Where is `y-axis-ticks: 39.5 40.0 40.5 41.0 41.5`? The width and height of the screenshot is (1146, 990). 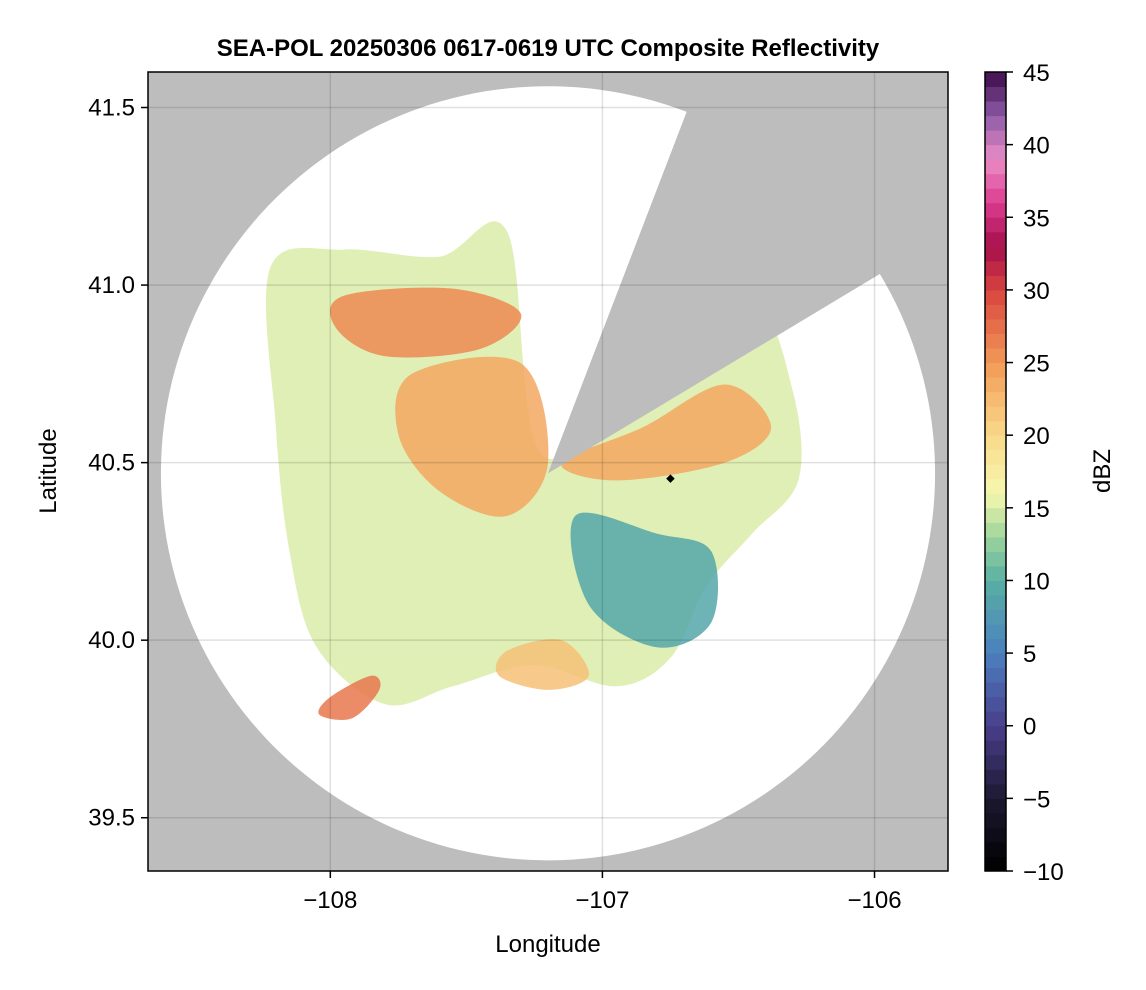 y-axis-ticks: 39.5 40.0 40.5 41.0 41.5 is located at coordinates (118, 463).